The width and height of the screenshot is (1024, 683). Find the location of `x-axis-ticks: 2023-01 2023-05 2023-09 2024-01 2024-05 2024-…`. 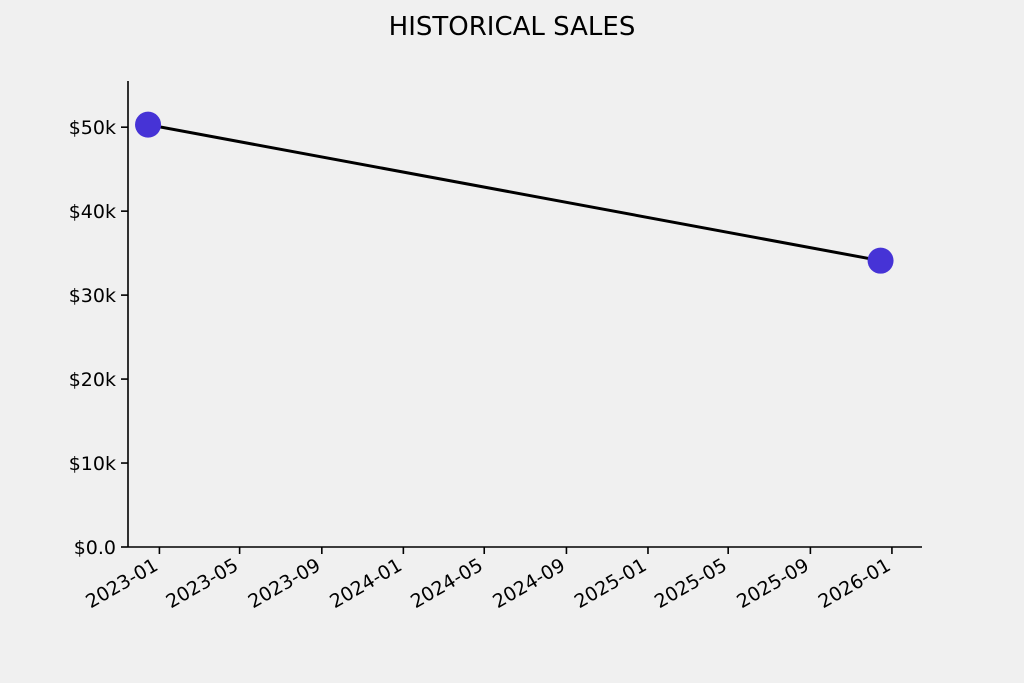

x-axis-ticks: 2023-01 2023-05 2023-09 2024-01 2024-05 2024-… is located at coordinates (488, 580).